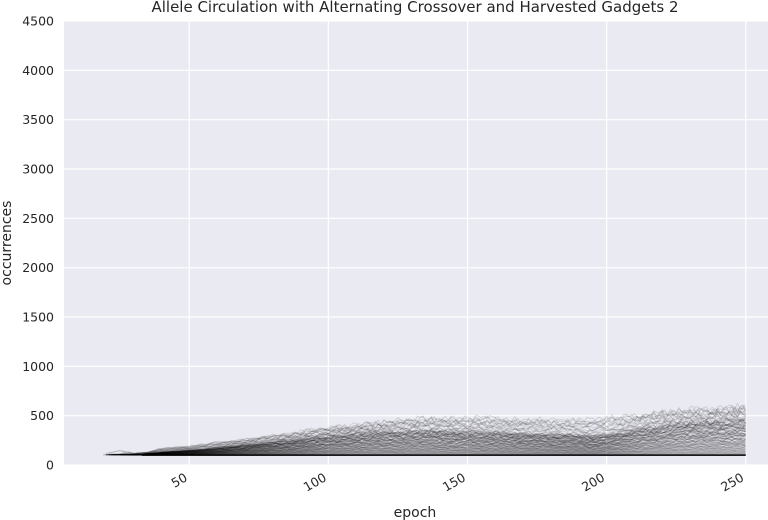 This screenshot has height=520, width=768. I want to click on x-tick-label: 50, so click(178, 480).